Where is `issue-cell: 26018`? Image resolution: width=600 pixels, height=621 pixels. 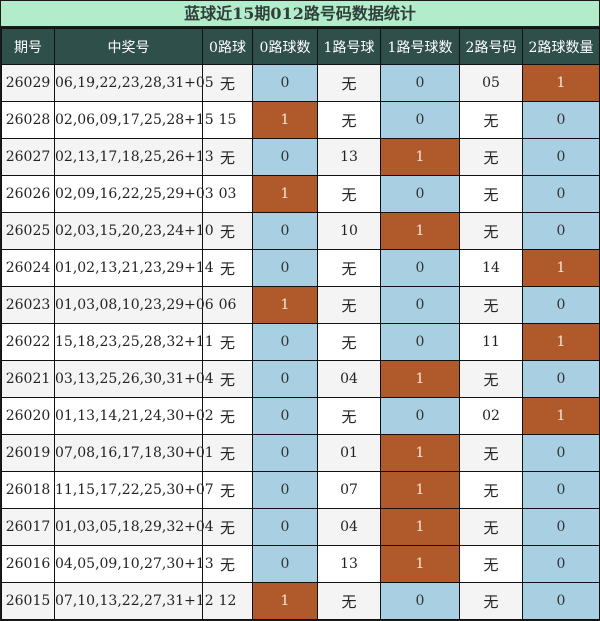
issue-cell: 26018 is located at coordinates (28, 490).